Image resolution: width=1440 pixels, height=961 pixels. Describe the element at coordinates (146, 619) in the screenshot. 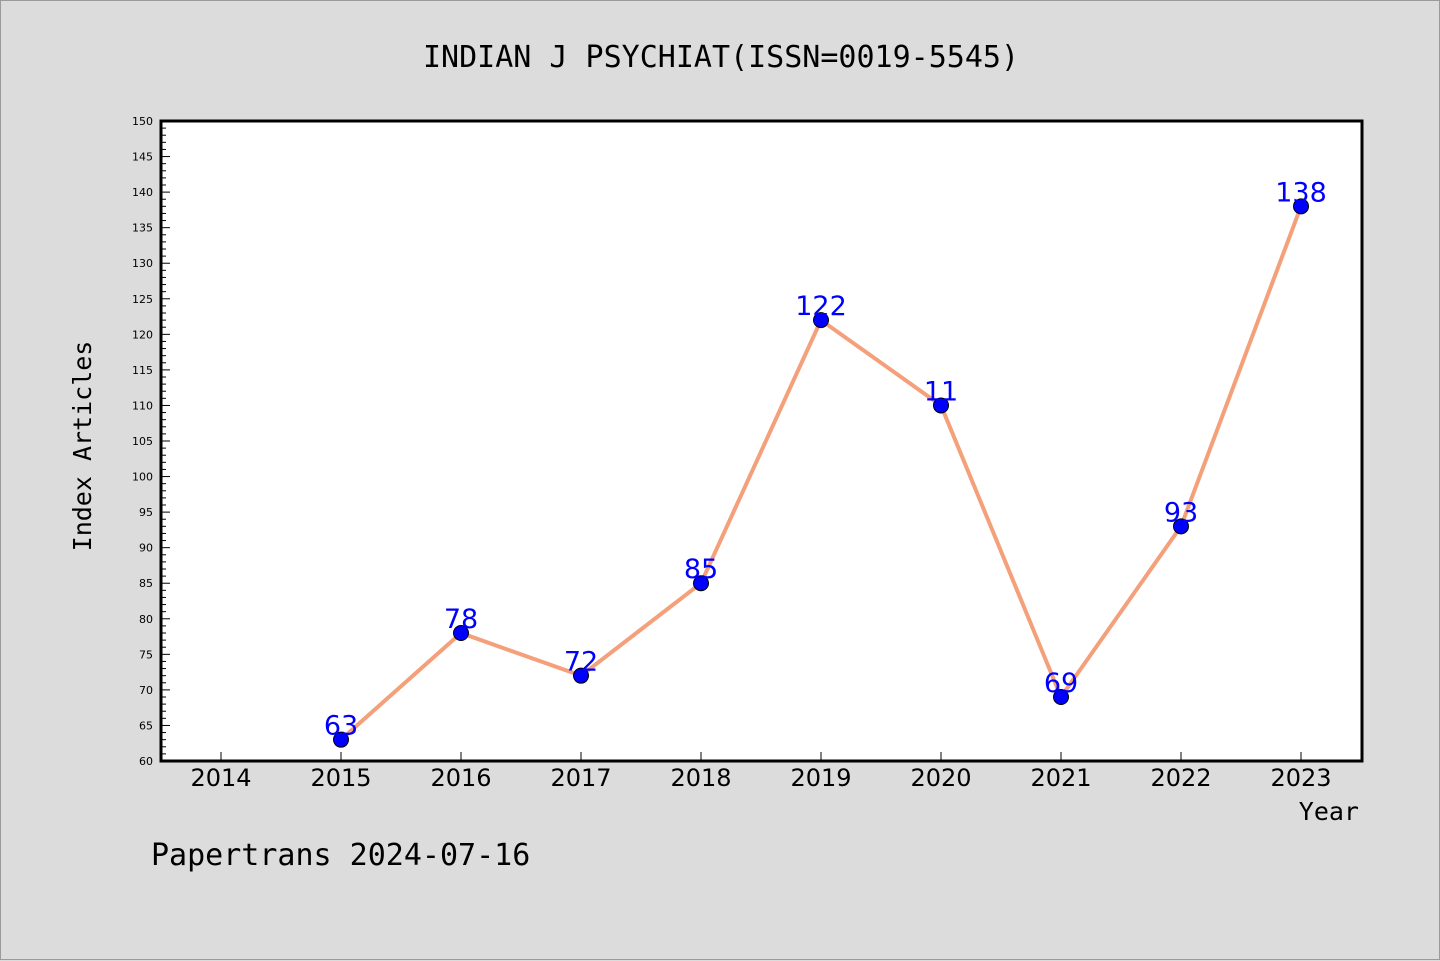

I see `y-tick-label: 80` at that location.